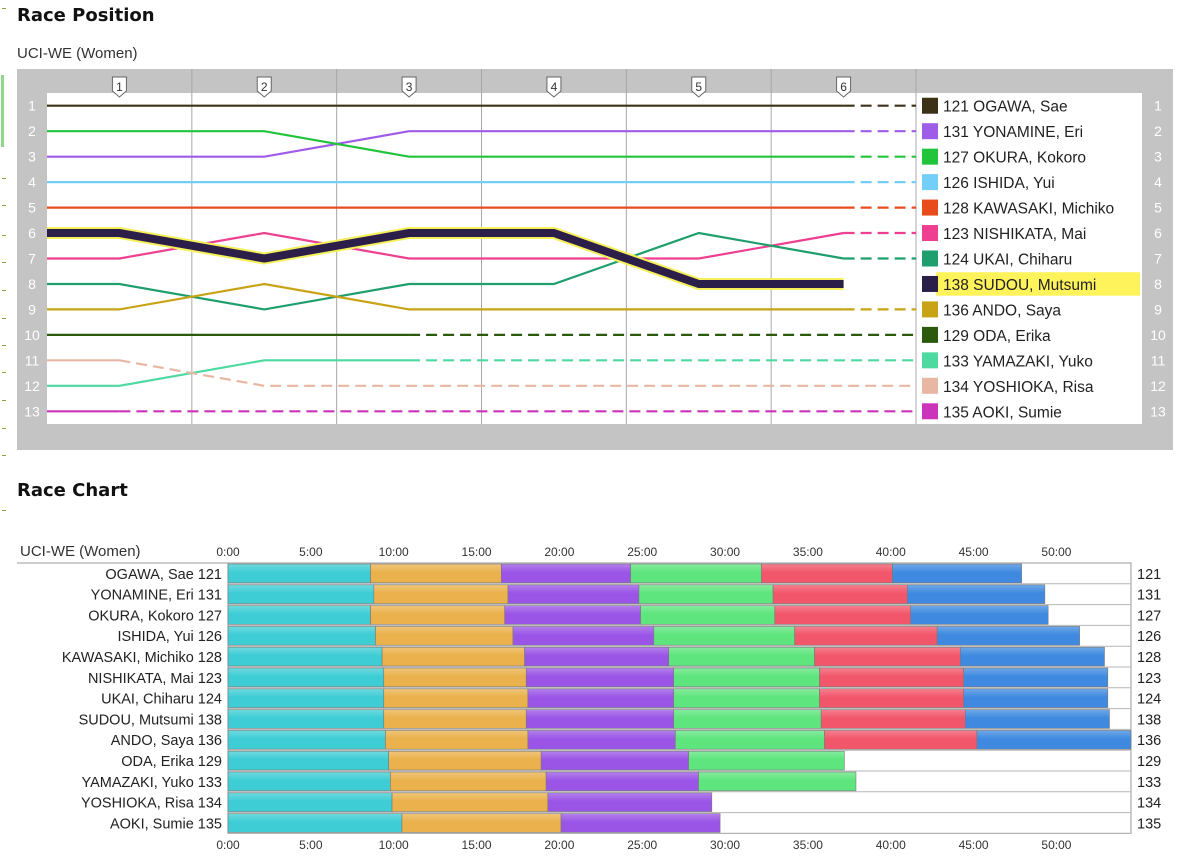  What do you see at coordinates (641, 761) in the screenshot?
I see `race-row-129: ODA, Erika 129 129` at bounding box center [641, 761].